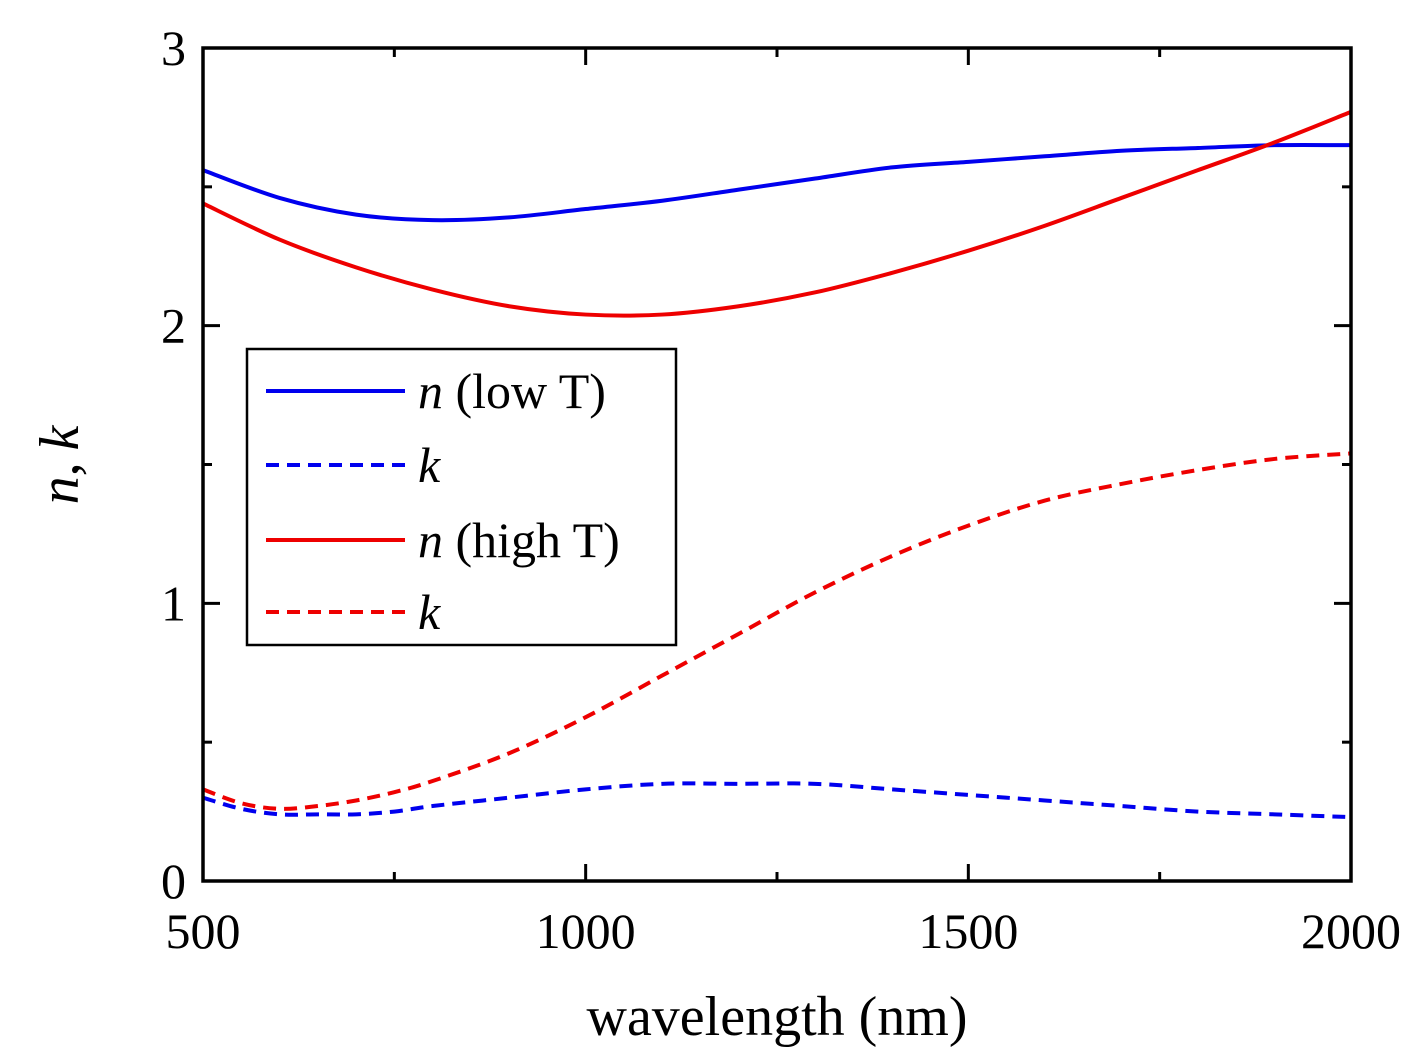  Describe the element at coordinates (430, 540) in the screenshot. I see `legend-label-var-n-high: n` at that location.